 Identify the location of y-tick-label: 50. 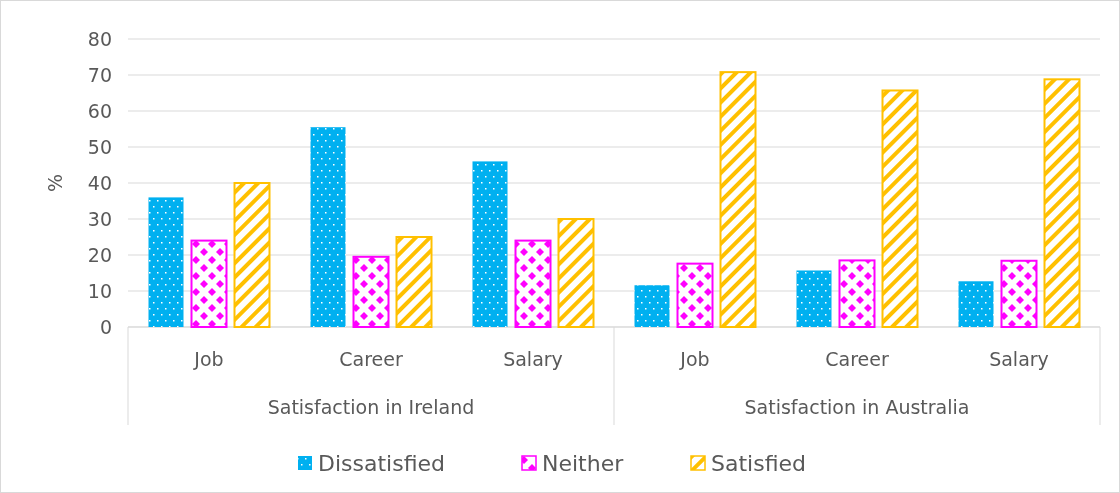
(99, 146).